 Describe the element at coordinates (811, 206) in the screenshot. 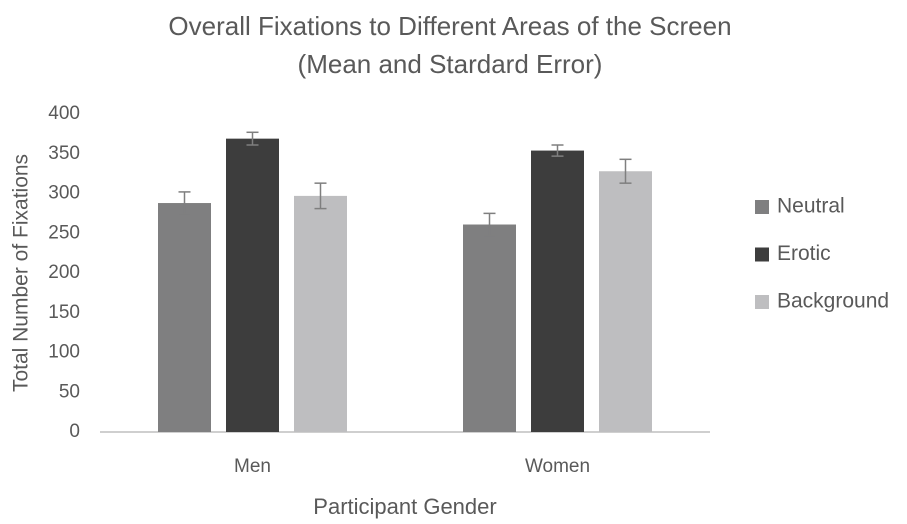

I see `legend-label: Neutral` at that location.